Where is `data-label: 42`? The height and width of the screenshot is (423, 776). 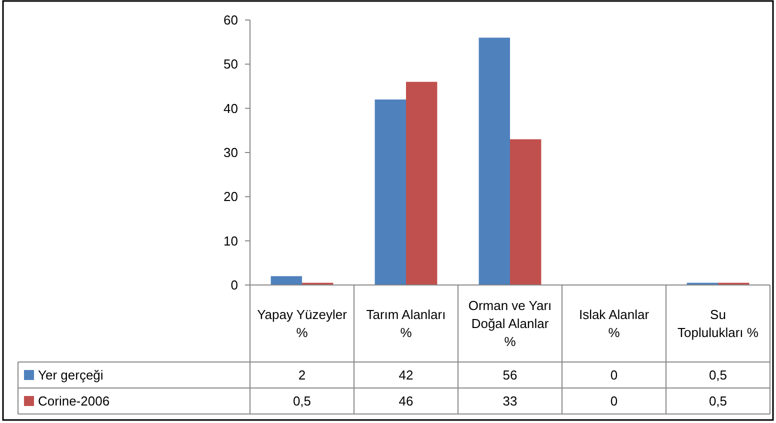 data-label: 42 is located at coordinates (406, 375).